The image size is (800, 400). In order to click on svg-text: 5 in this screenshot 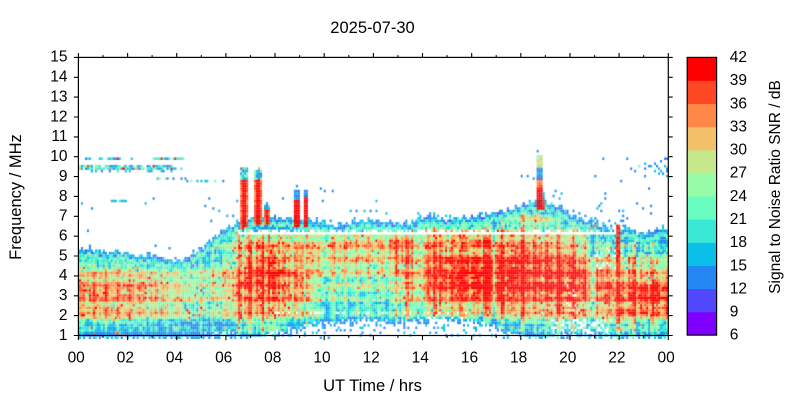, I will do `click(63, 255)`.